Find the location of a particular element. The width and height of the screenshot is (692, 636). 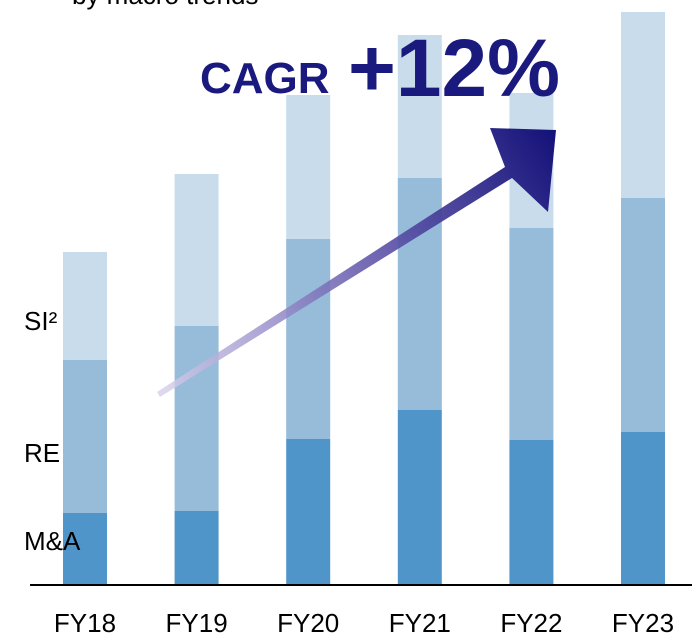

series-label: SI² is located at coordinates (41, 321).